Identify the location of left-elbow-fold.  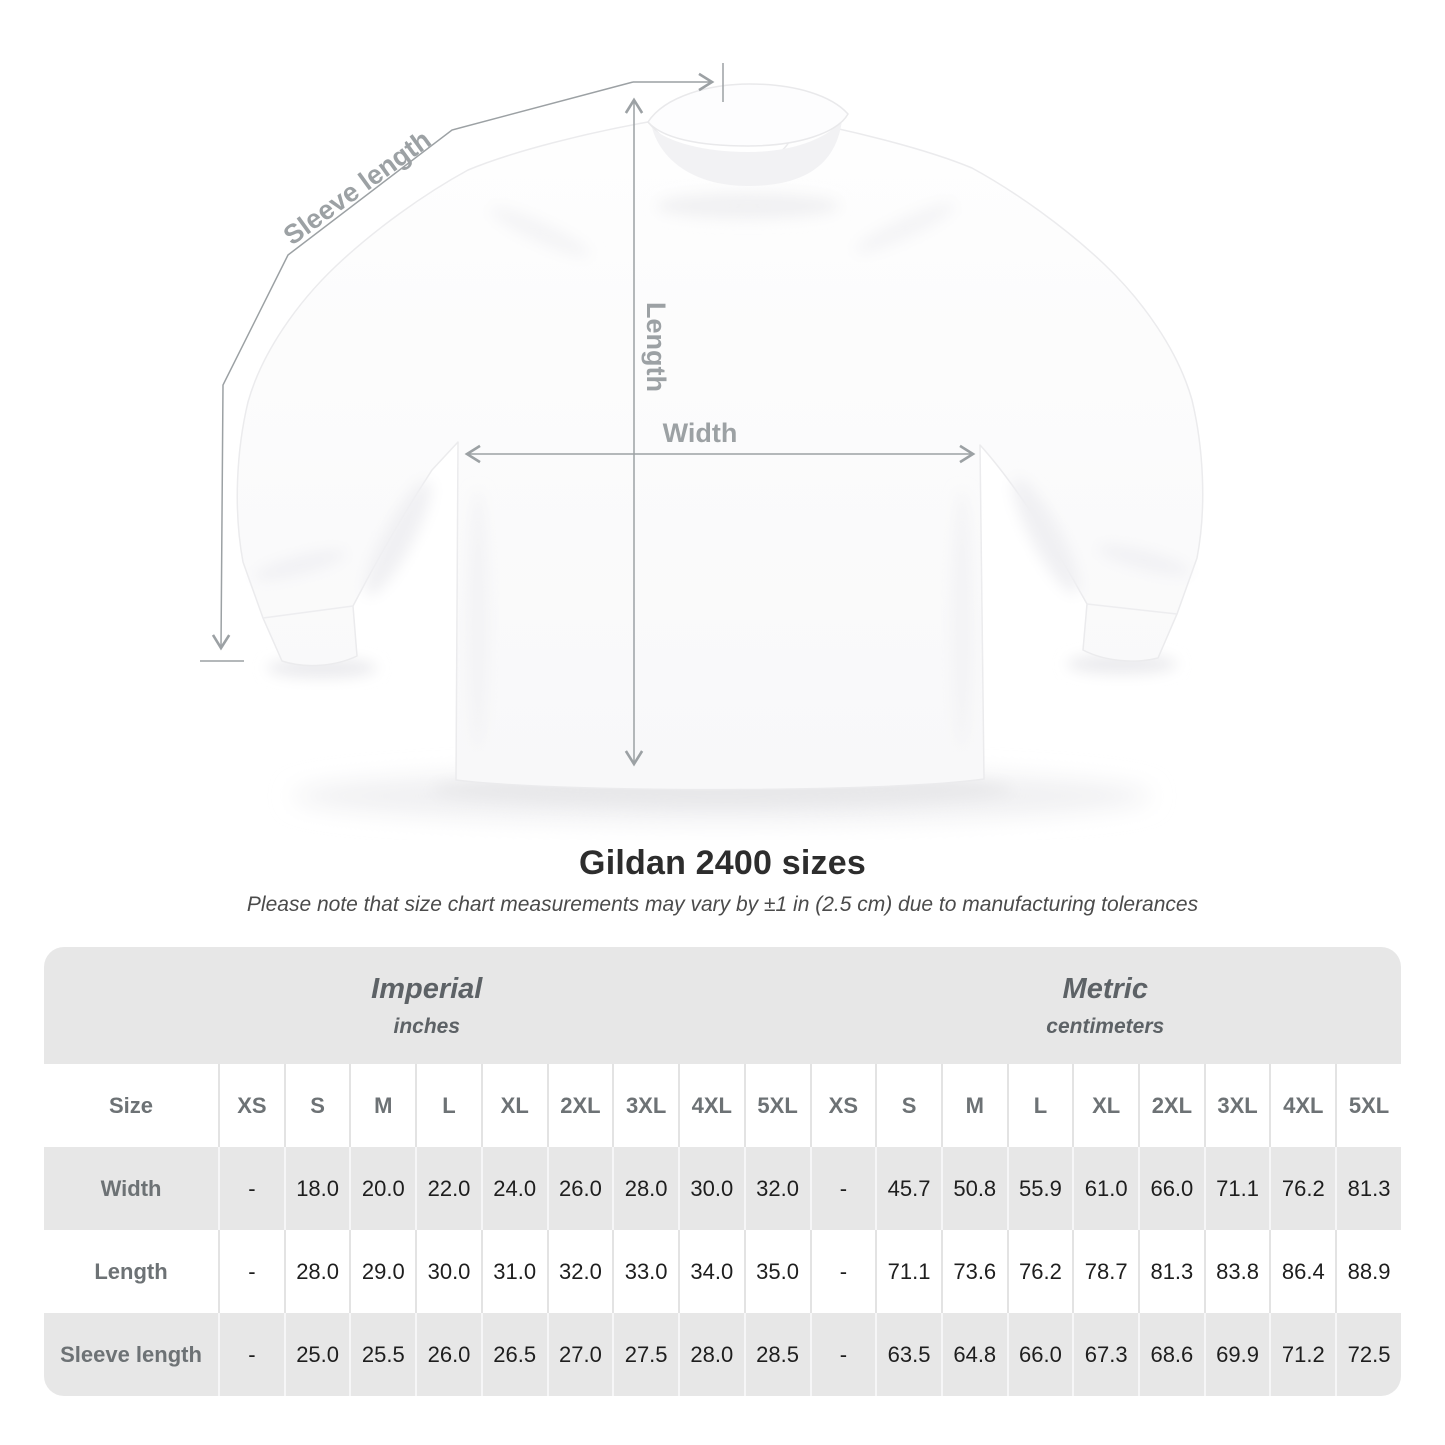
(300, 565).